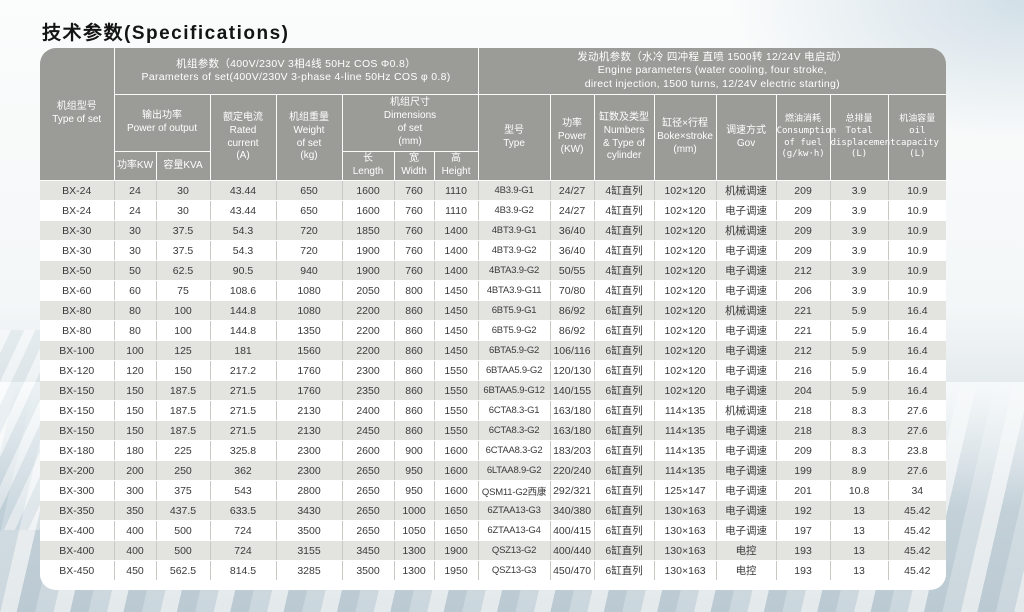  What do you see at coordinates (368, 270) in the screenshot?
I see `cell: 1900` at bounding box center [368, 270].